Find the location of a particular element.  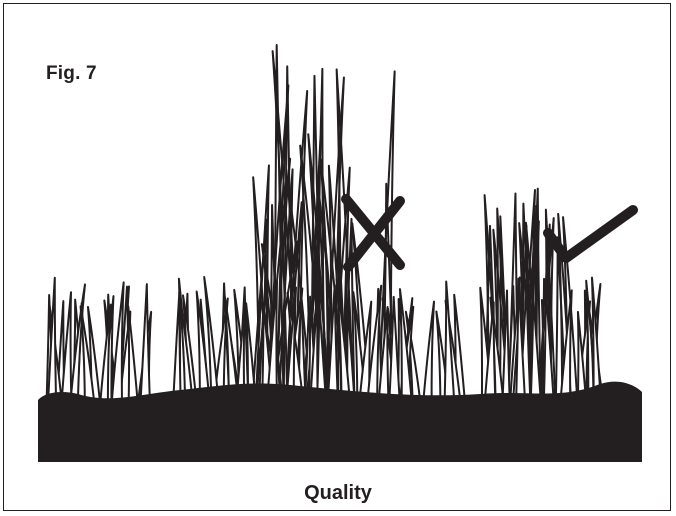

check-mark-icon is located at coordinates (590, 234).